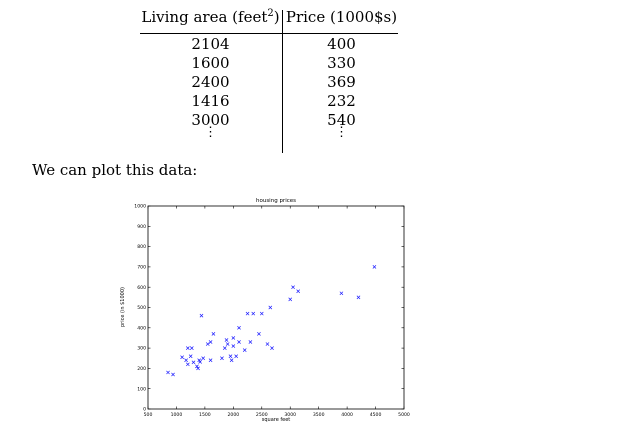 This screenshot has width=617, height=433. What do you see at coordinates (141, 349) in the screenshot?
I see `y-tick-label: 300` at bounding box center [141, 349].